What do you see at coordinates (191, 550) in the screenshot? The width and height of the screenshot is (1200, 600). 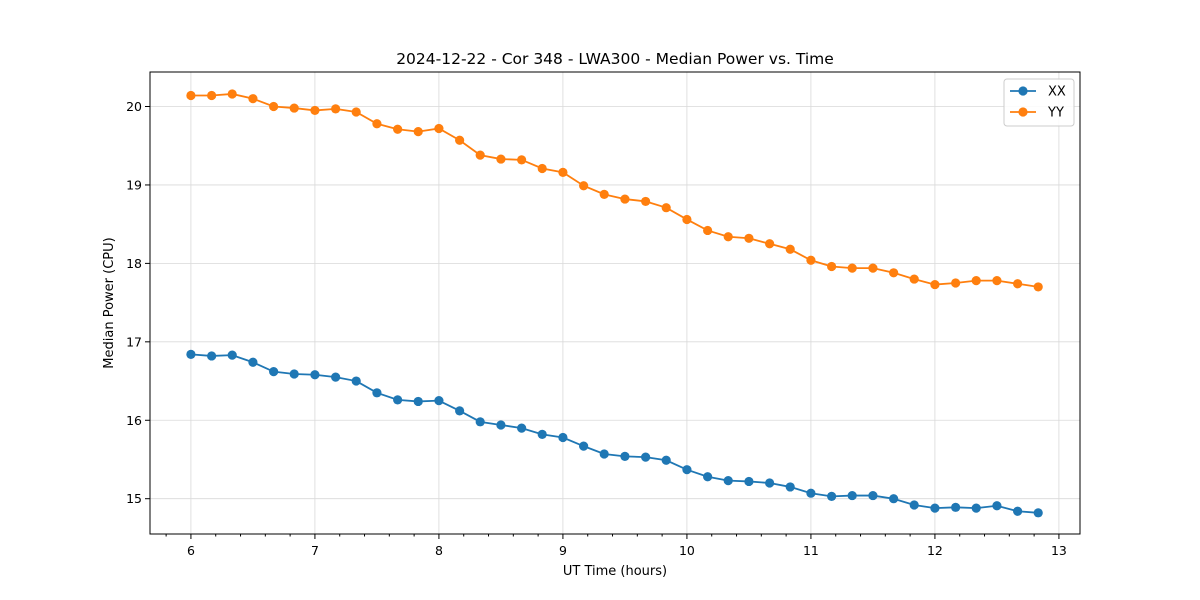 I see `x-tick-label: 6` at bounding box center [191, 550].